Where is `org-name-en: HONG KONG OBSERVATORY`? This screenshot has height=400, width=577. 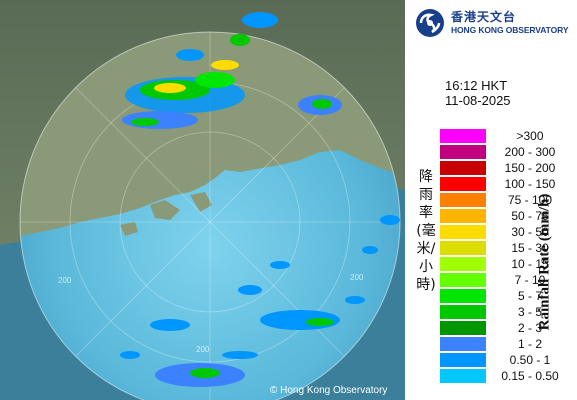 org-name-en: HONG KONG OBSERVATORY is located at coordinates (510, 30).